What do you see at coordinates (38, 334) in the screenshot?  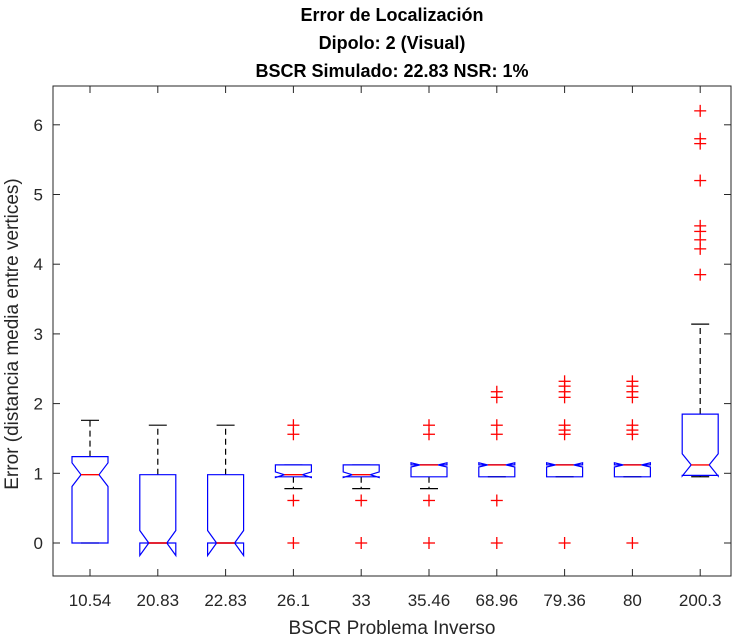 I see `y-tick-label: 3` at bounding box center [38, 334].